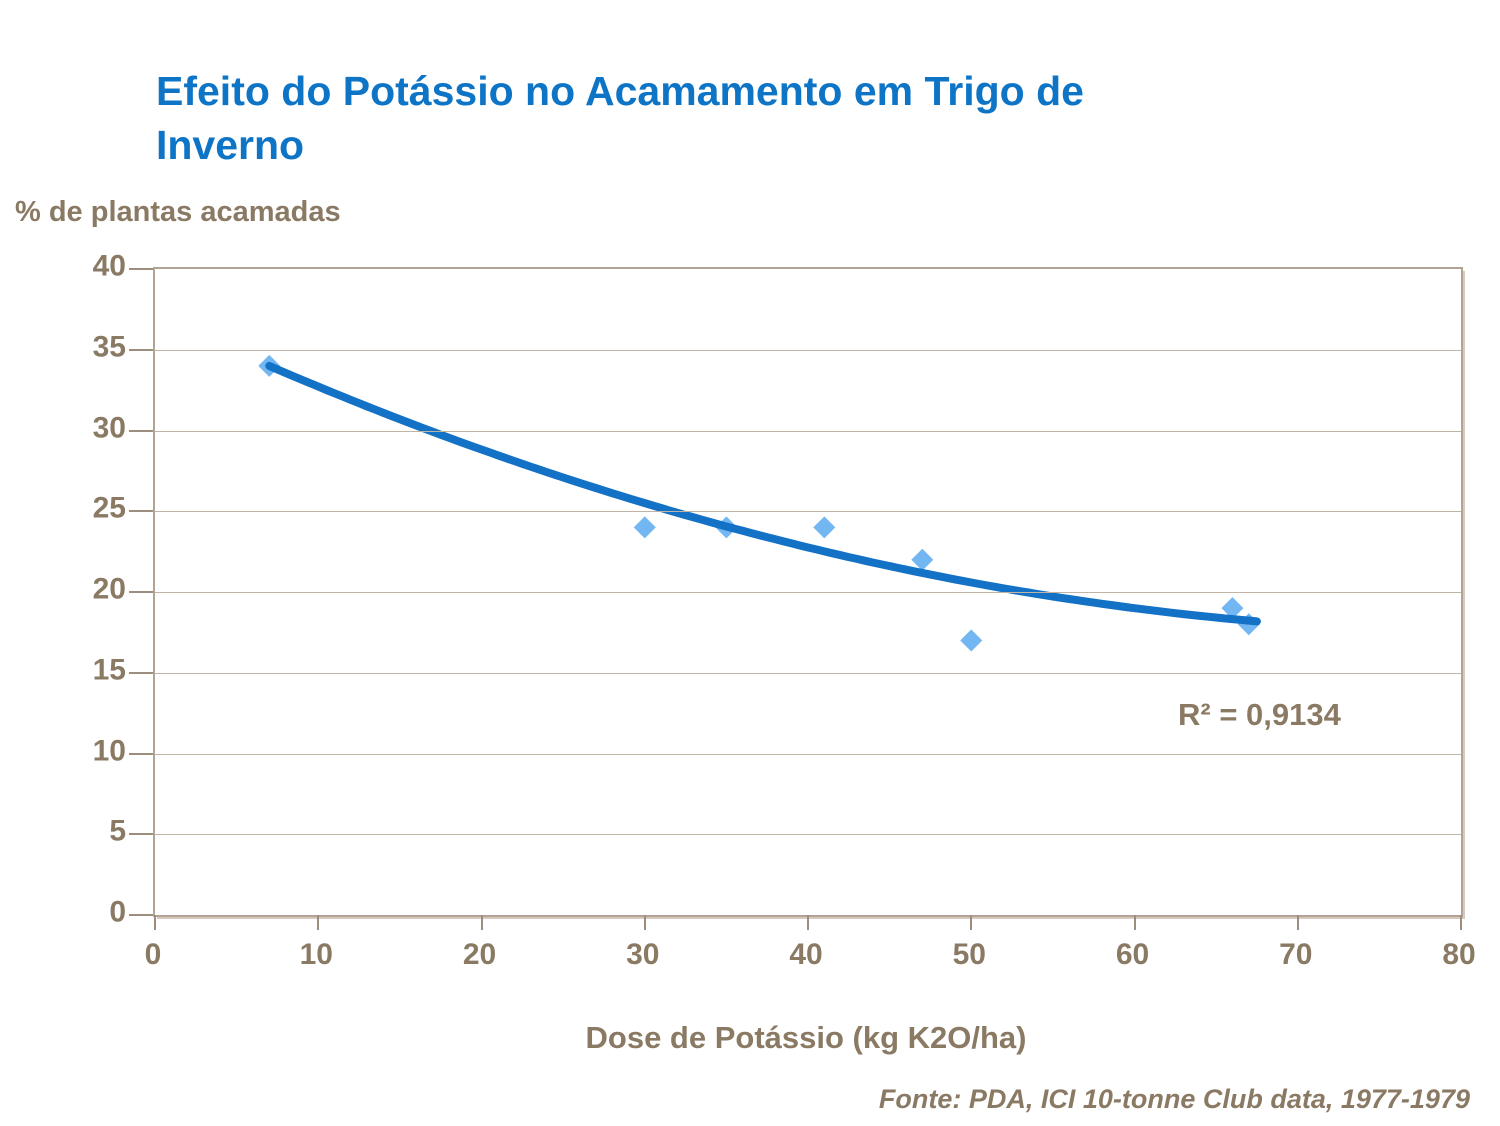 This screenshot has height=1126, width=1500. What do you see at coordinates (316, 954) in the screenshot?
I see `x-axis-tick-label: 10` at bounding box center [316, 954].